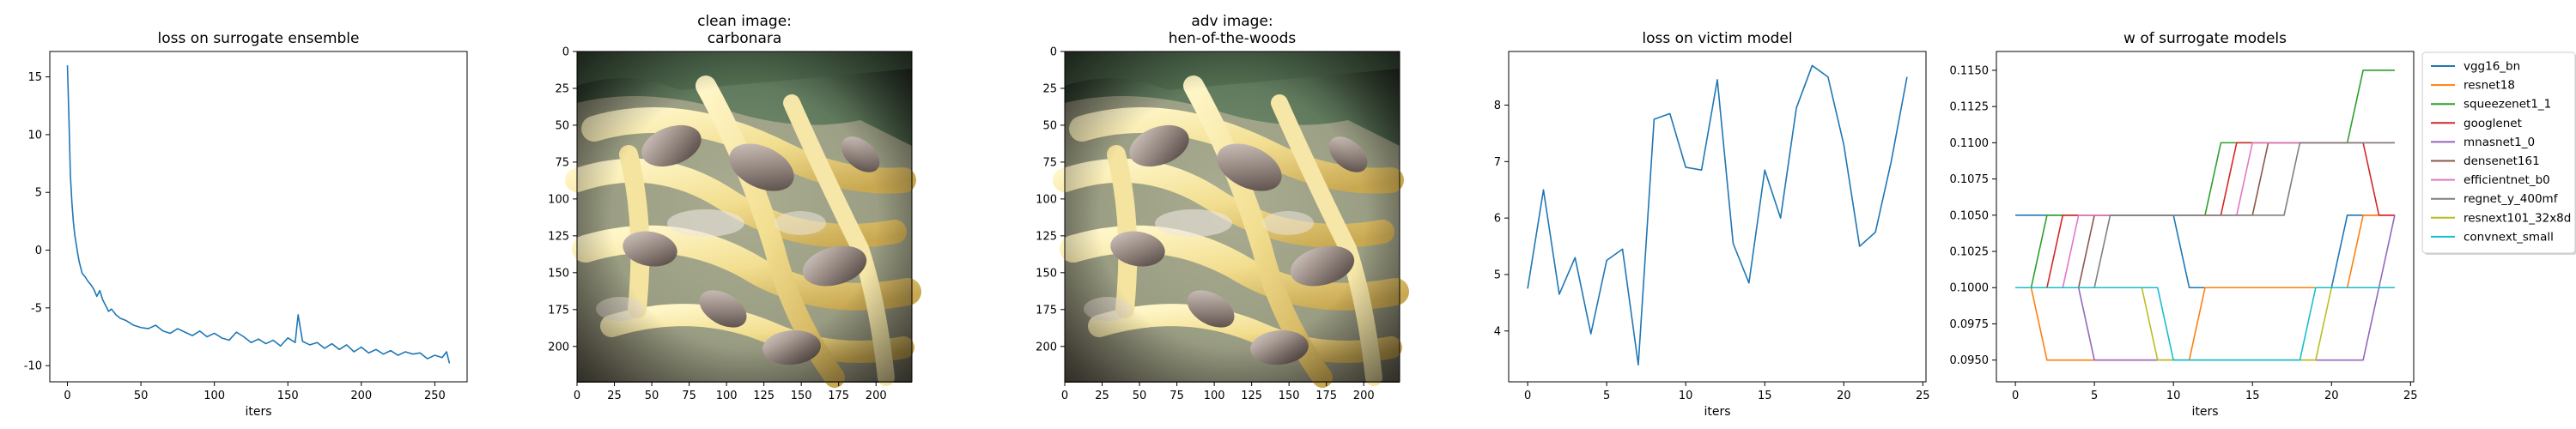  What do you see at coordinates (34, 135) in the screenshot?
I see `y-tick-label: 10` at bounding box center [34, 135].